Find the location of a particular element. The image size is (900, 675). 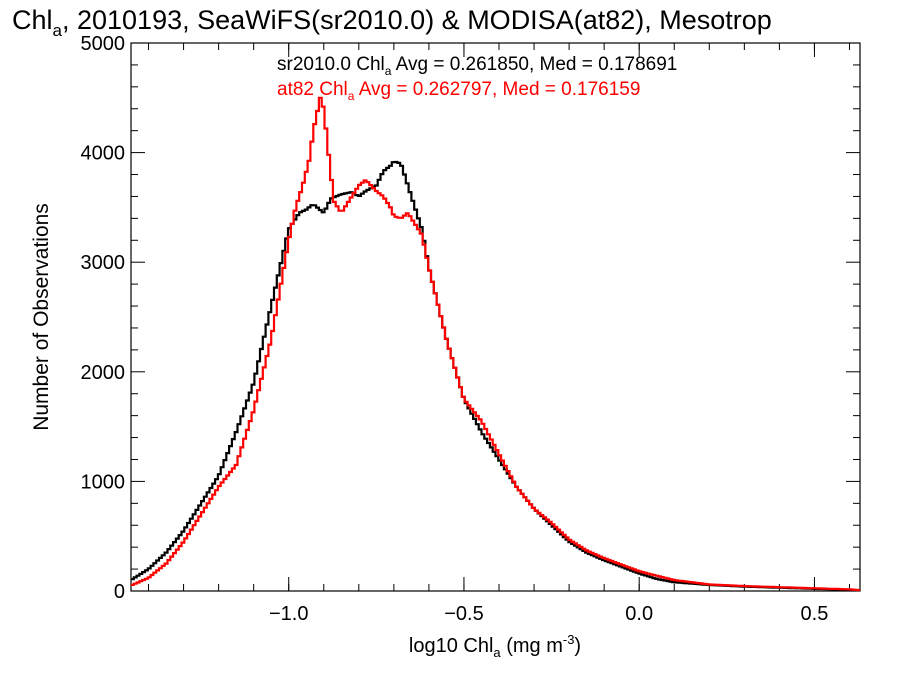

x-tick-label: 0.5 is located at coordinates (815, 614).